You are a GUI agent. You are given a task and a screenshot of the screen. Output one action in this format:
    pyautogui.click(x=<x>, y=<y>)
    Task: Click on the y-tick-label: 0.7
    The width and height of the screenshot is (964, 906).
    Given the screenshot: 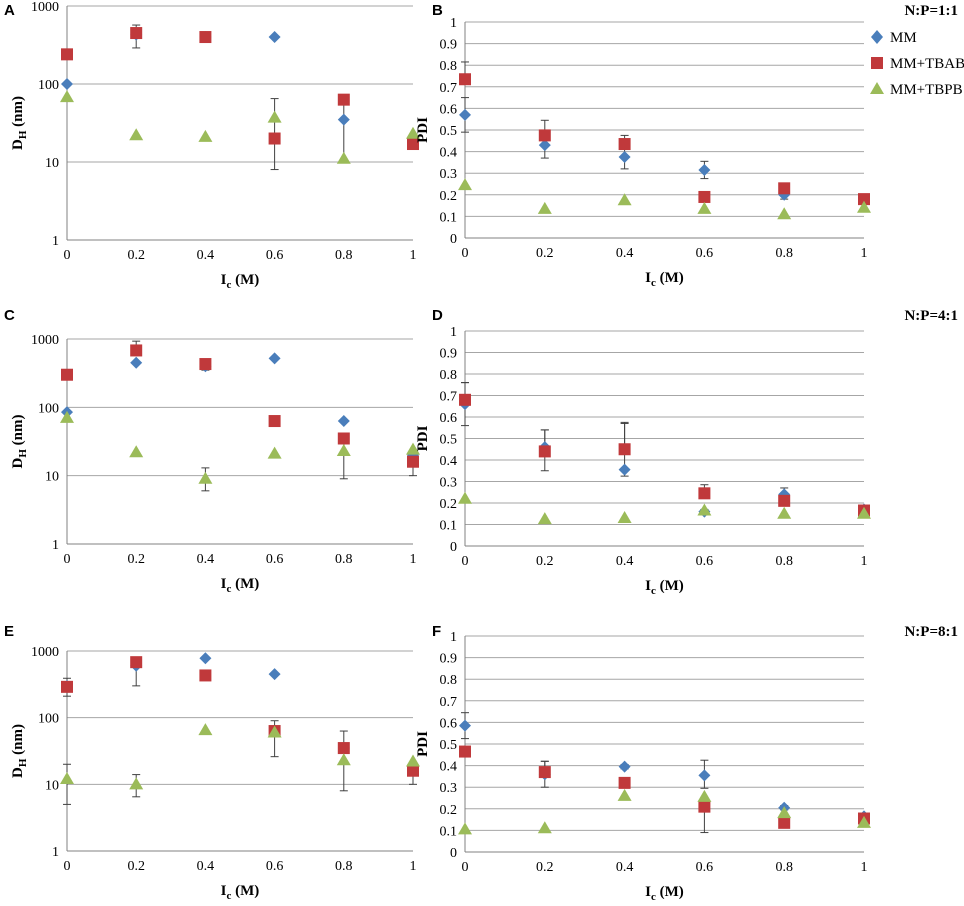 What is the action you would take?
    pyautogui.click(x=449, y=397)
    